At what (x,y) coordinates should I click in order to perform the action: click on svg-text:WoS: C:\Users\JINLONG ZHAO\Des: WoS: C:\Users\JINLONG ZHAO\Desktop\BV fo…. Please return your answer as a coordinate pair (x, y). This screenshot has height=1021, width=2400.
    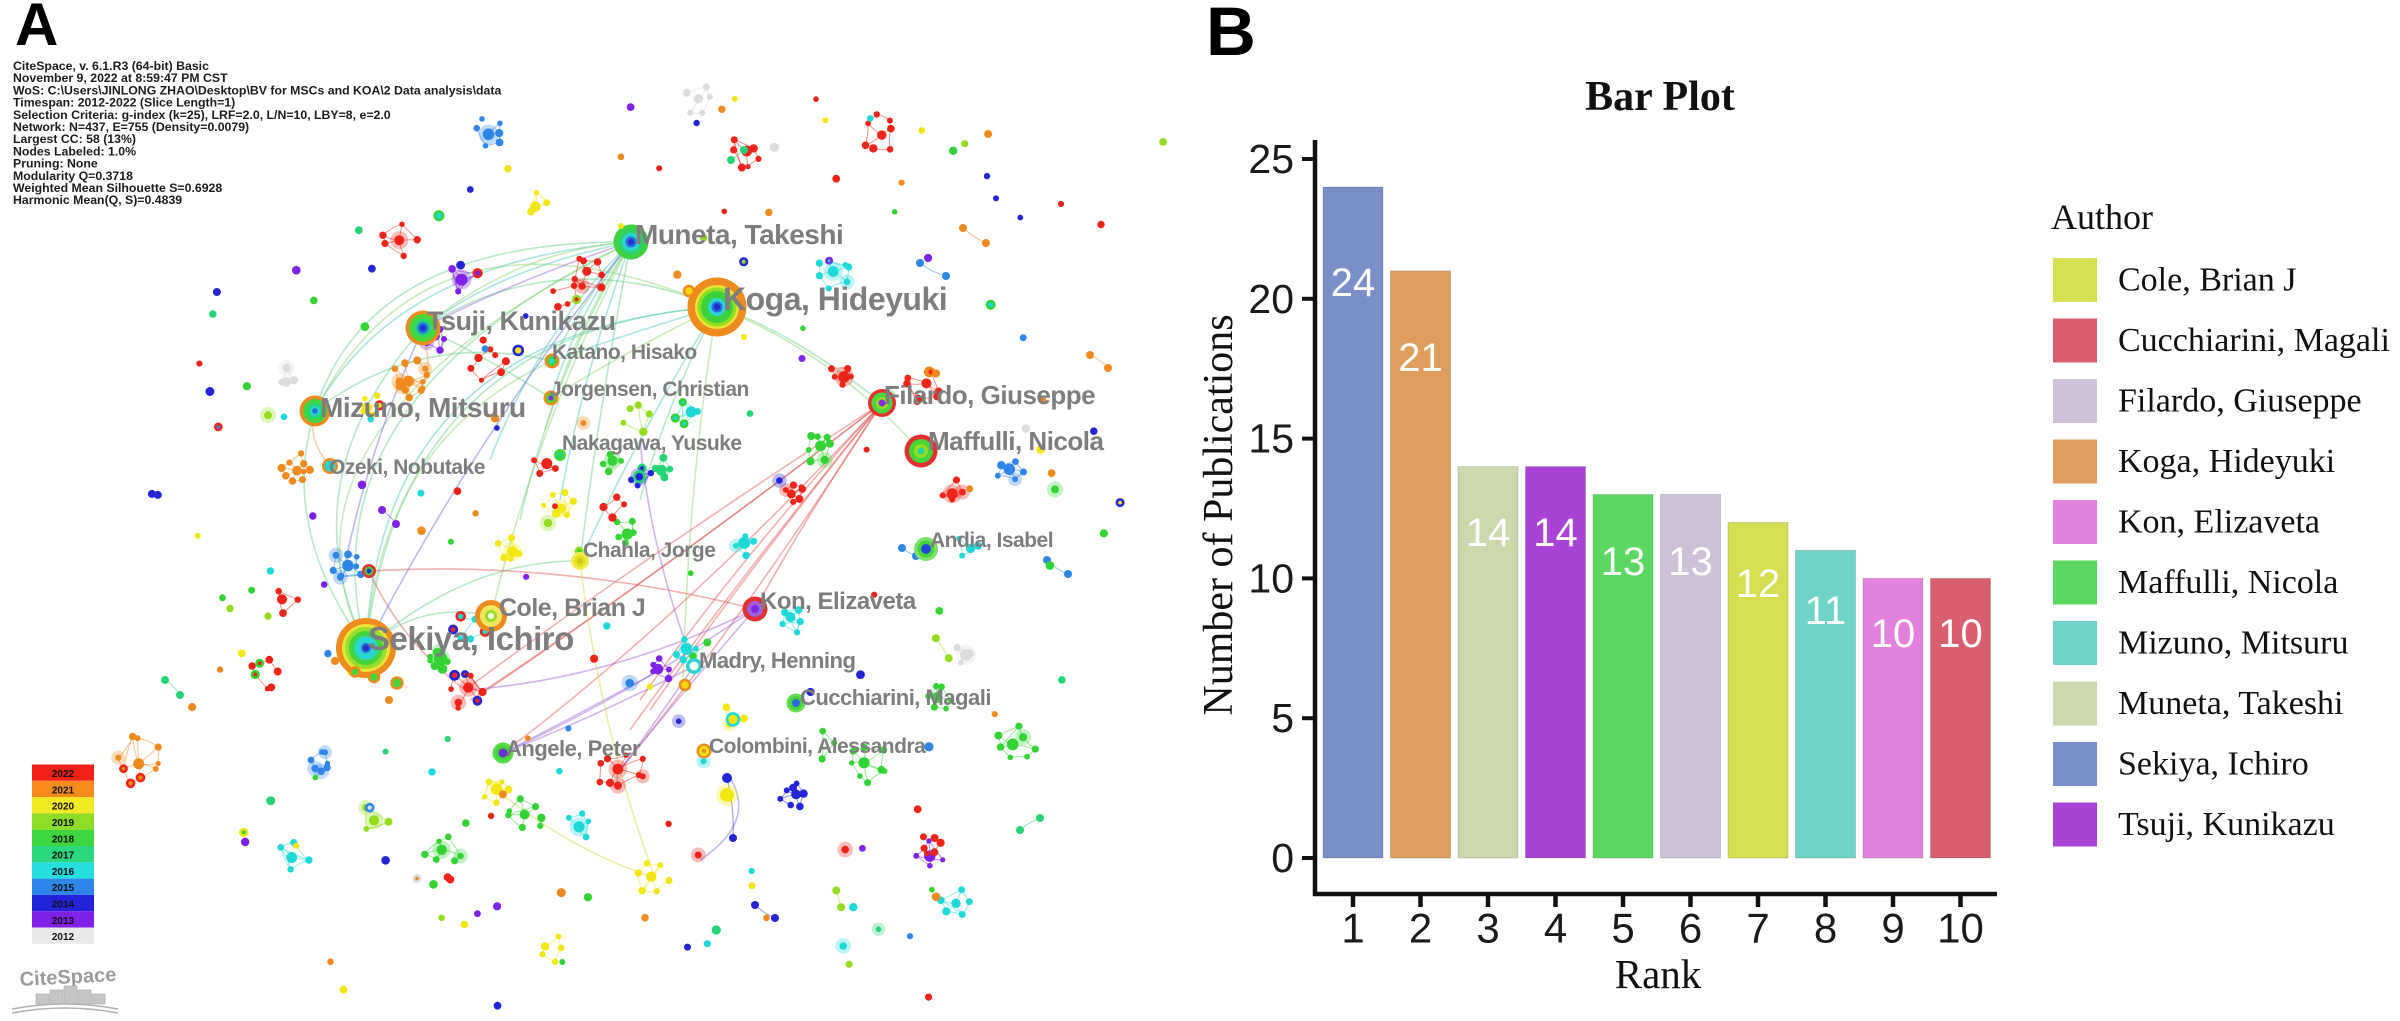
    Looking at the image, I should click on (257, 90).